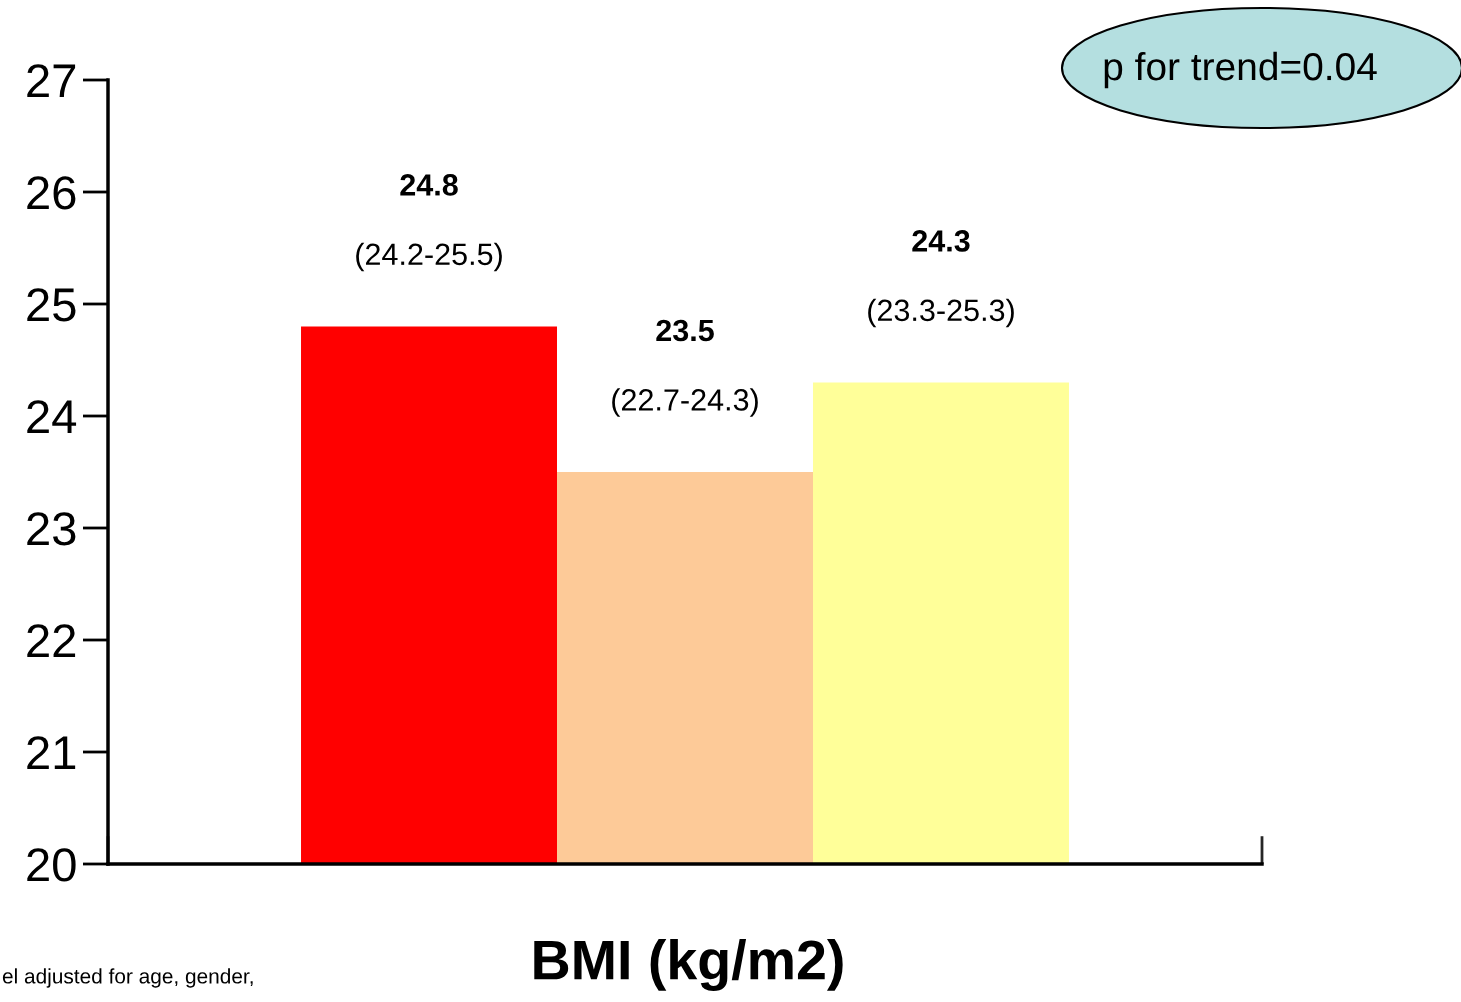 This screenshot has height=1002, width=1461. I want to click on annotation: p for trend=0.04, so click(1240, 70).